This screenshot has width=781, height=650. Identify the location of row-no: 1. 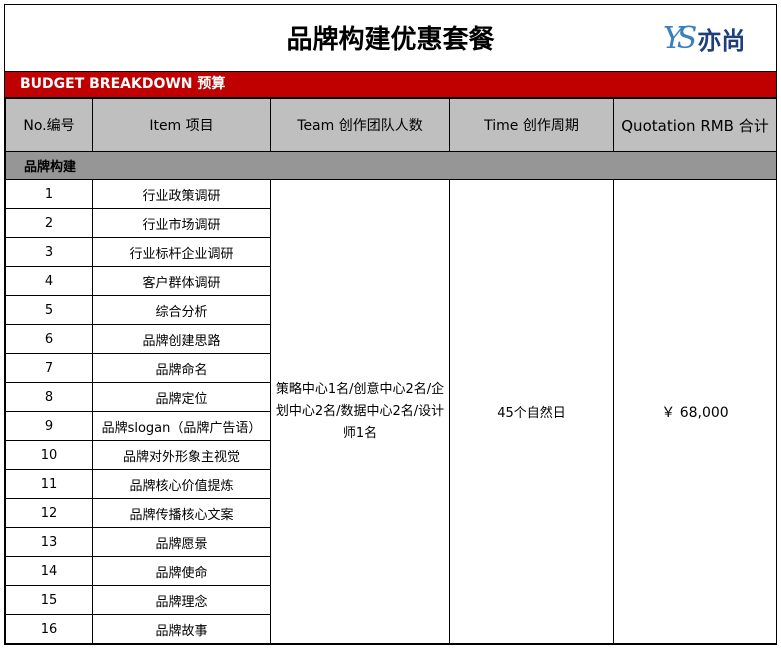
(49, 194).